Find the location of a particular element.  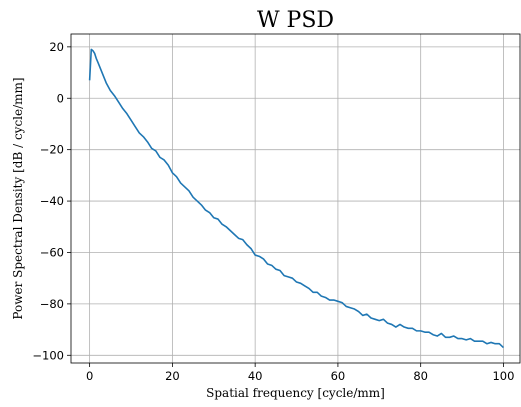

x-axis-ticks: 0 20 40 60 80 100 is located at coordinates (300, 373).